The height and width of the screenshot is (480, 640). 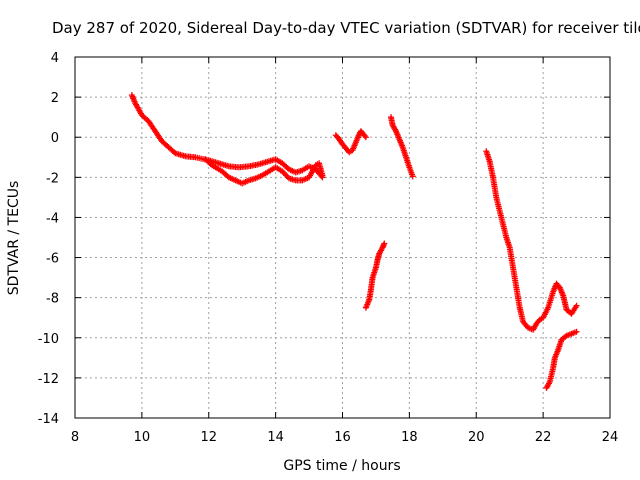 I want to click on y-tick-label: -12, so click(x=48, y=379).